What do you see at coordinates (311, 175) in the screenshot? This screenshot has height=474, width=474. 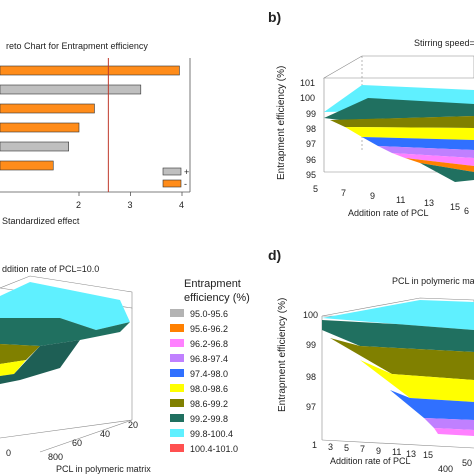 I see `z-tick: 95` at bounding box center [311, 175].